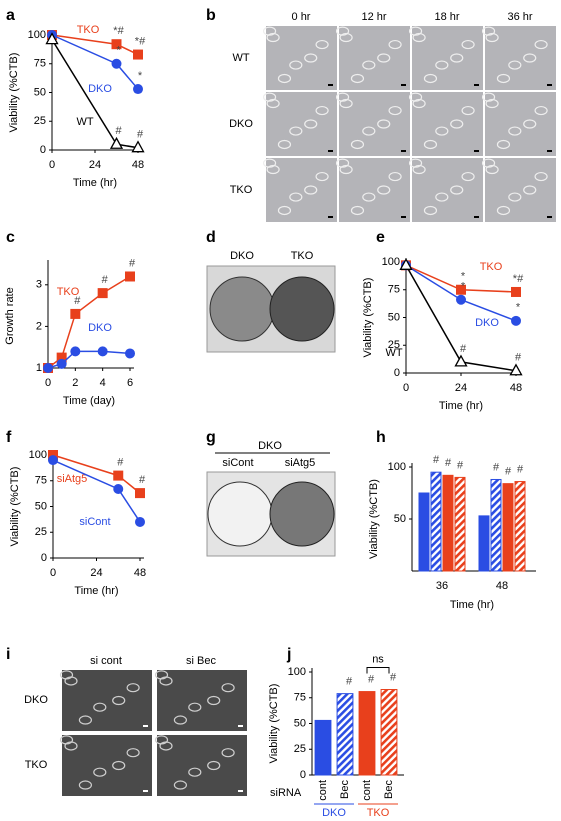 This screenshot has height=821, width=561. What do you see at coordinates (302, 256) in the screenshot?
I see `plate-label: TKO` at bounding box center [302, 256].